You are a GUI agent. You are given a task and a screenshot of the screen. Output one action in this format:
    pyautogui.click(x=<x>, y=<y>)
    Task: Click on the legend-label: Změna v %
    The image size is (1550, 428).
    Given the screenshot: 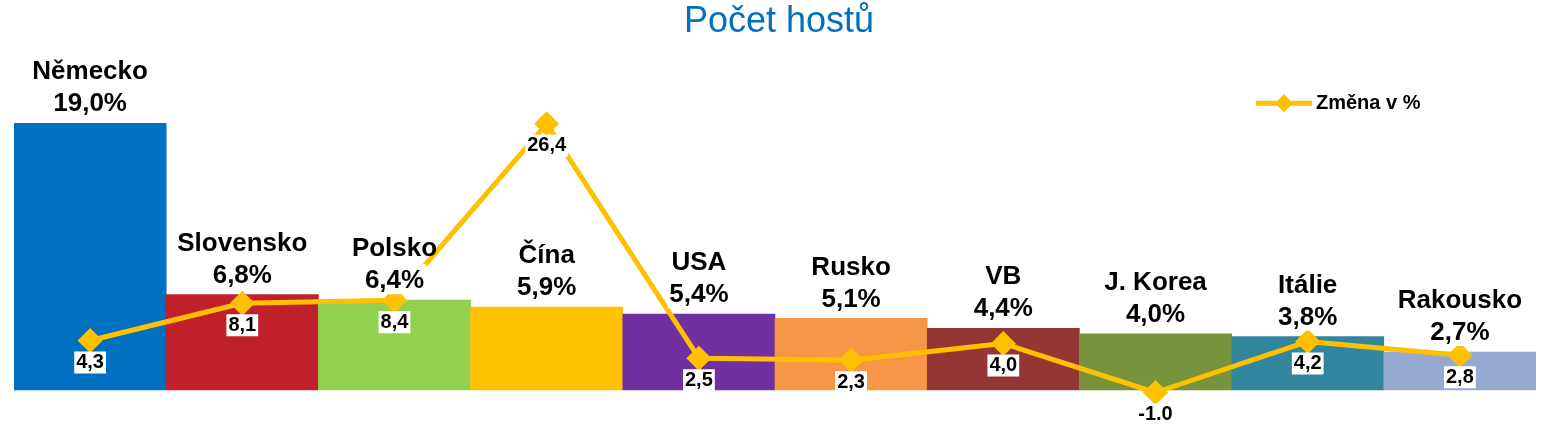 What is the action you would take?
    pyautogui.click(x=1368, y=101)
    